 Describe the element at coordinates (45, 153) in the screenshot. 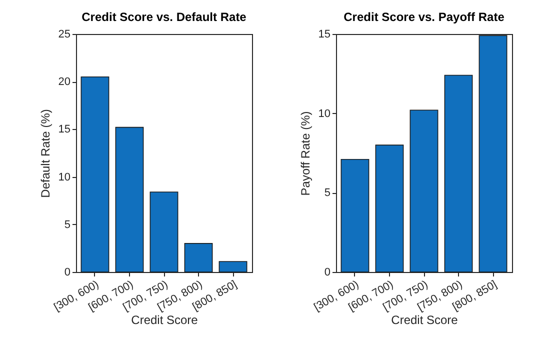

I see `y-axis-title: Default Rate (%)` at that location.